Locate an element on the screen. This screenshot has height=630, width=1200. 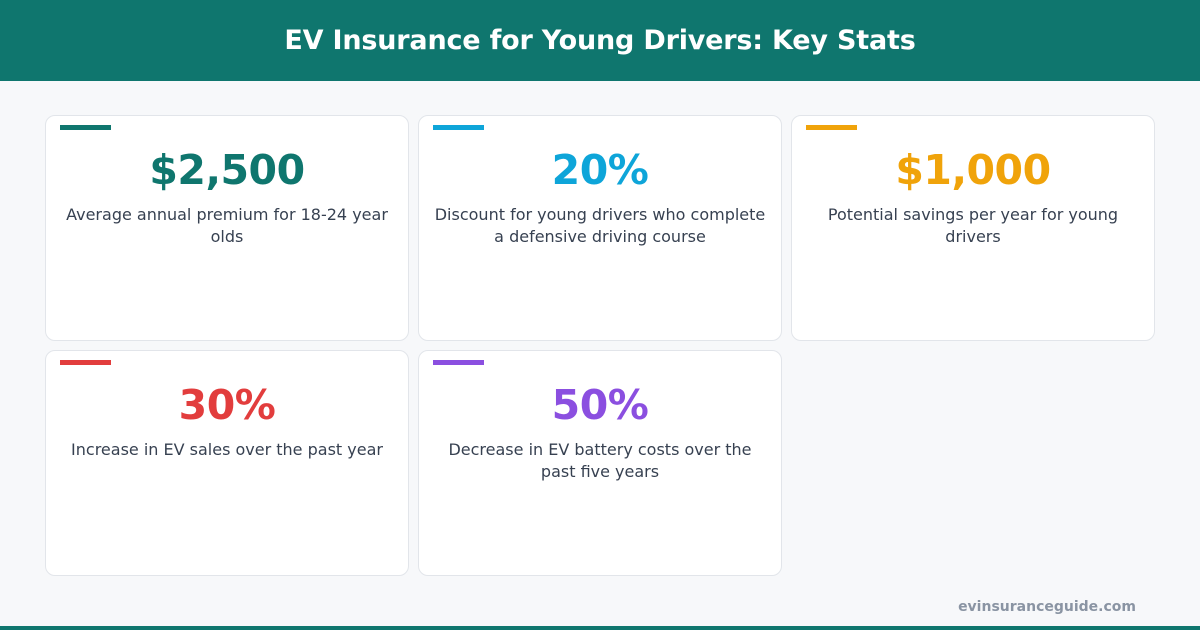
stat-value: 20% is located at coordinates (600, 170).